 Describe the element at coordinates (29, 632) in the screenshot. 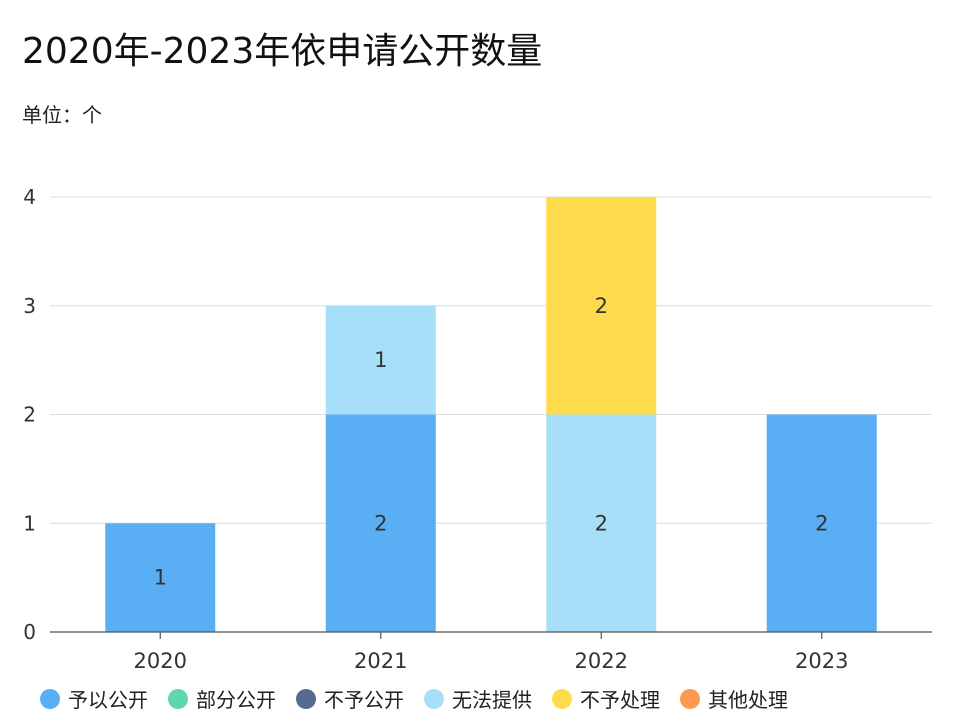

I see `y-tick-label: 0` at that location.